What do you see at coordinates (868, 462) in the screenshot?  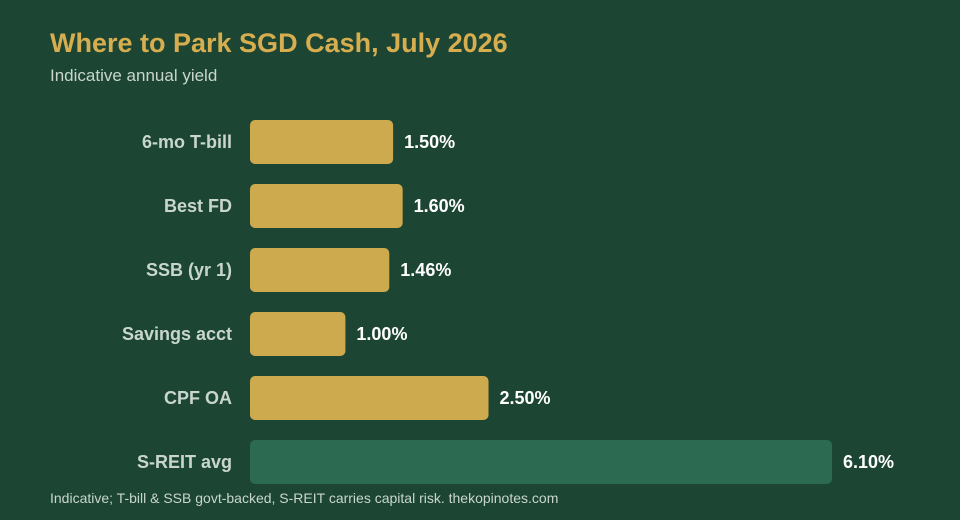 I see `value-label-s-reit-avg: 6.10%` at bounding box center [868, 462].